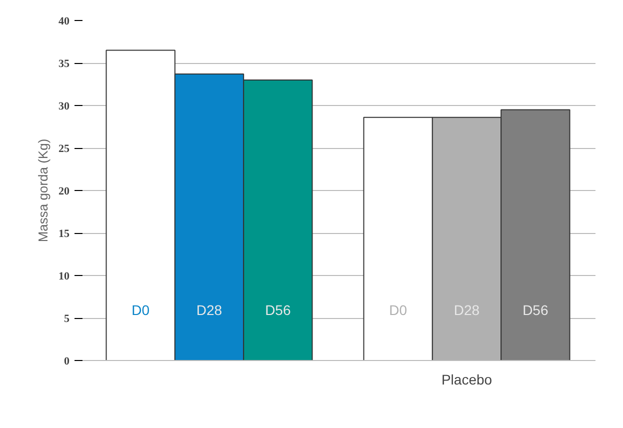 This screenshot has height=428, width=623. What do you see at coordinates (64, 106) in the screenshot?
I see `y-tick-label: 30` at bounding box center [64, 106].